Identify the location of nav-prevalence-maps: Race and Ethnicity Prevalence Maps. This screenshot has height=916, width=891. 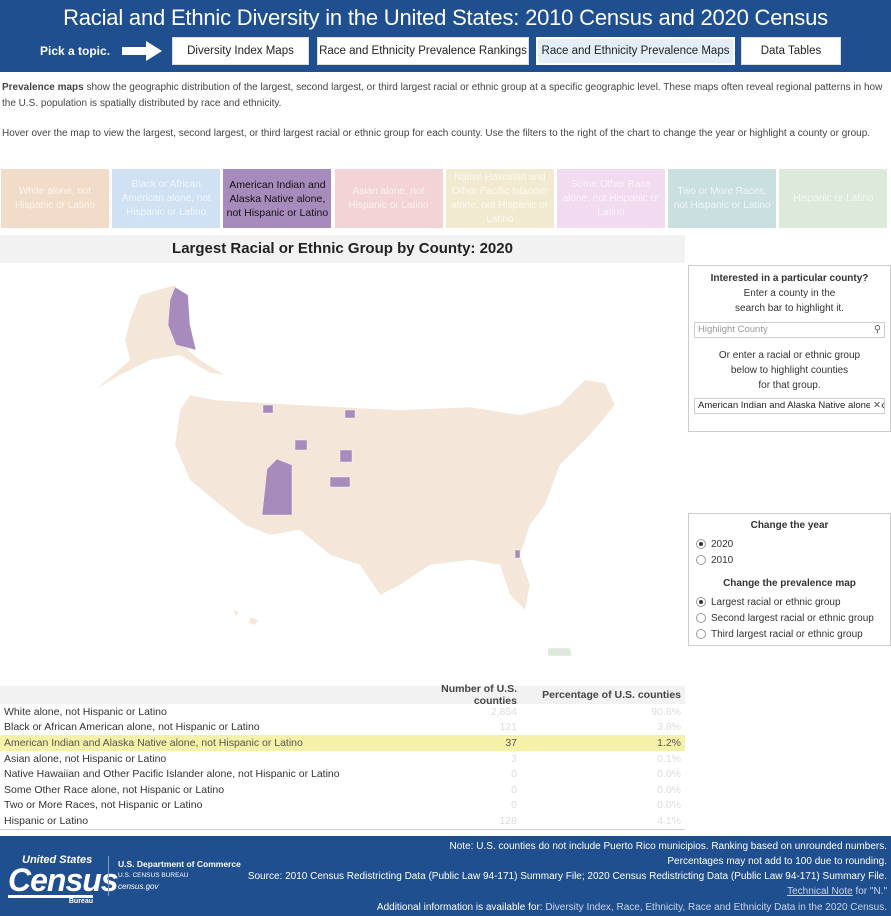
(635, 51).